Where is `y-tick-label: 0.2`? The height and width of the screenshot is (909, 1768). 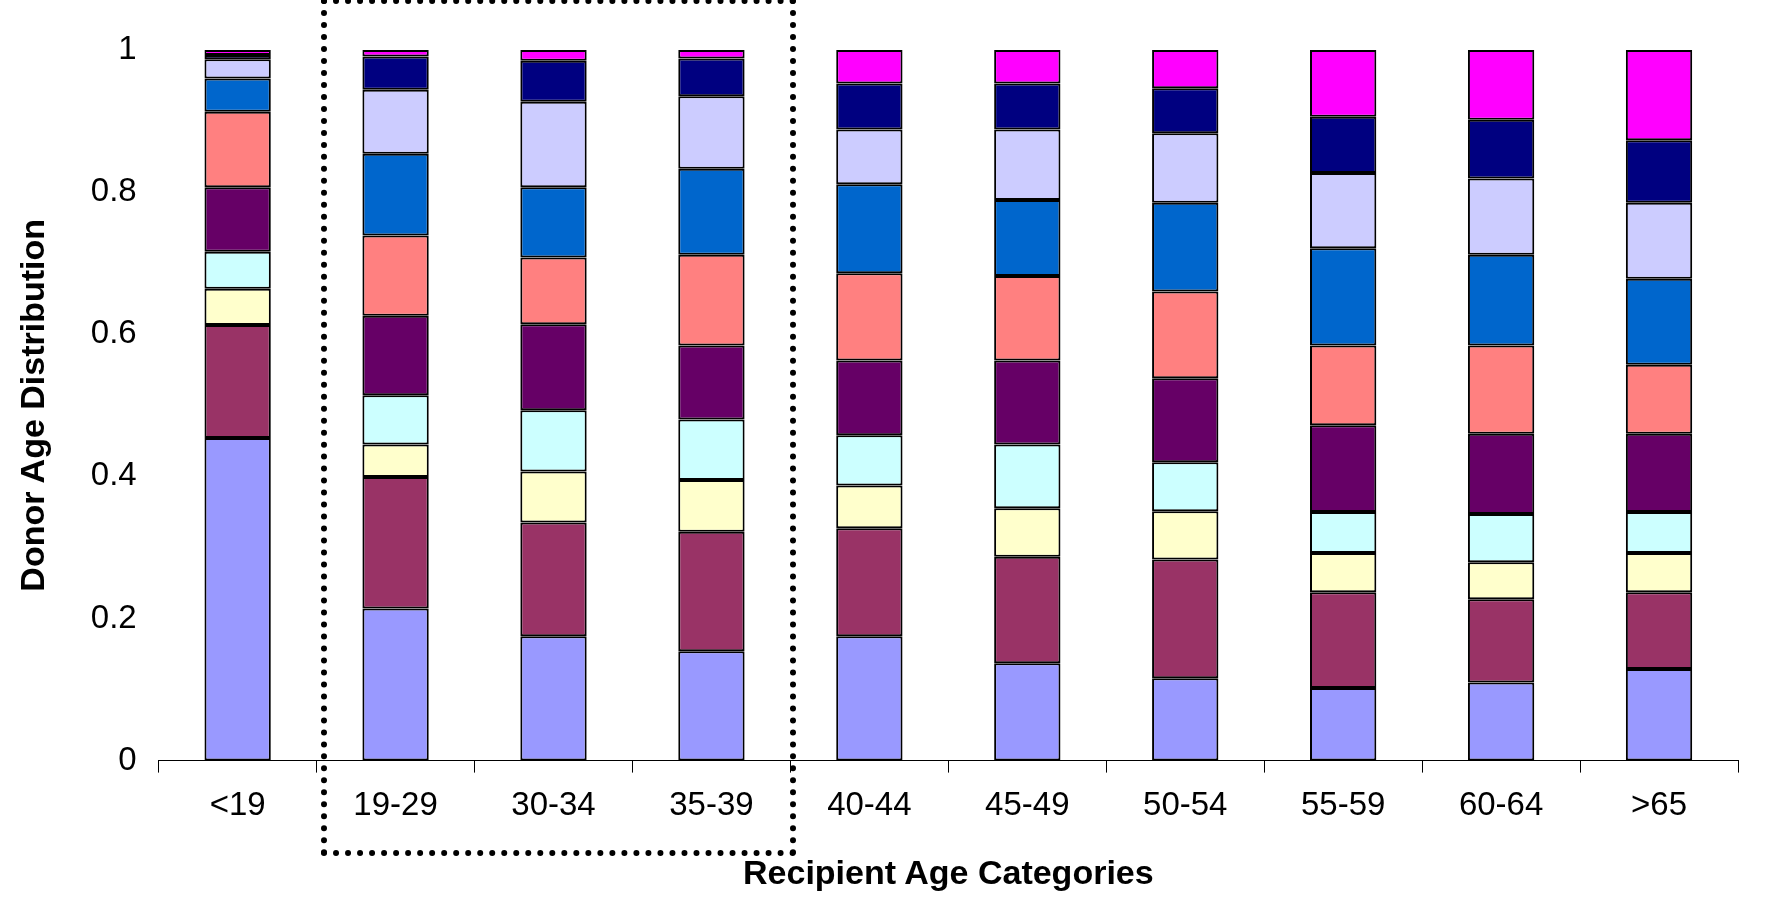
y-tick-label: 0.2 is located at coordinates (113, 616).